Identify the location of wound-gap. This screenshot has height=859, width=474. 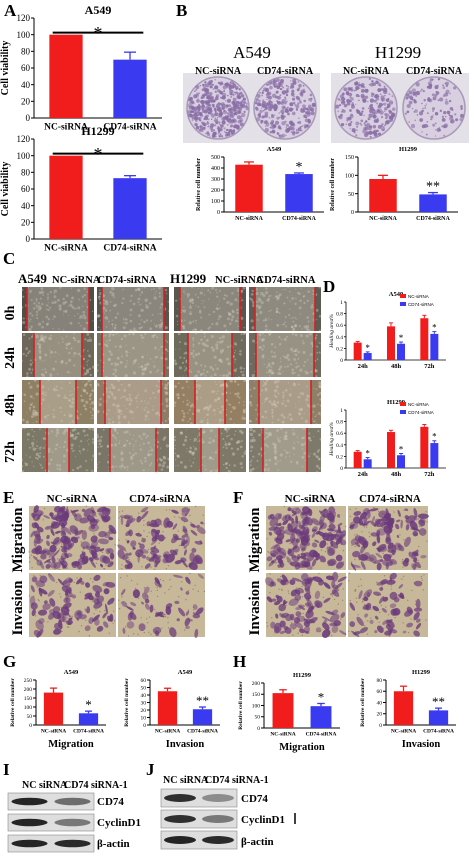
(133, 355).